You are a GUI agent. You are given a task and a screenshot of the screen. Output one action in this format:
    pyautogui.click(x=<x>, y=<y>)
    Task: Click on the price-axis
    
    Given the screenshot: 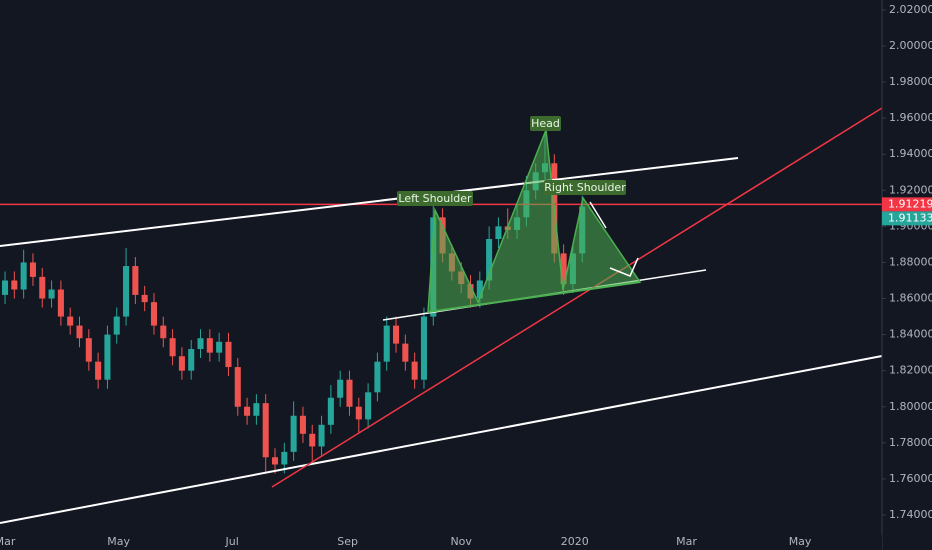 What is the action you would take?
    pyautogui.click(x=907, y=275)
    